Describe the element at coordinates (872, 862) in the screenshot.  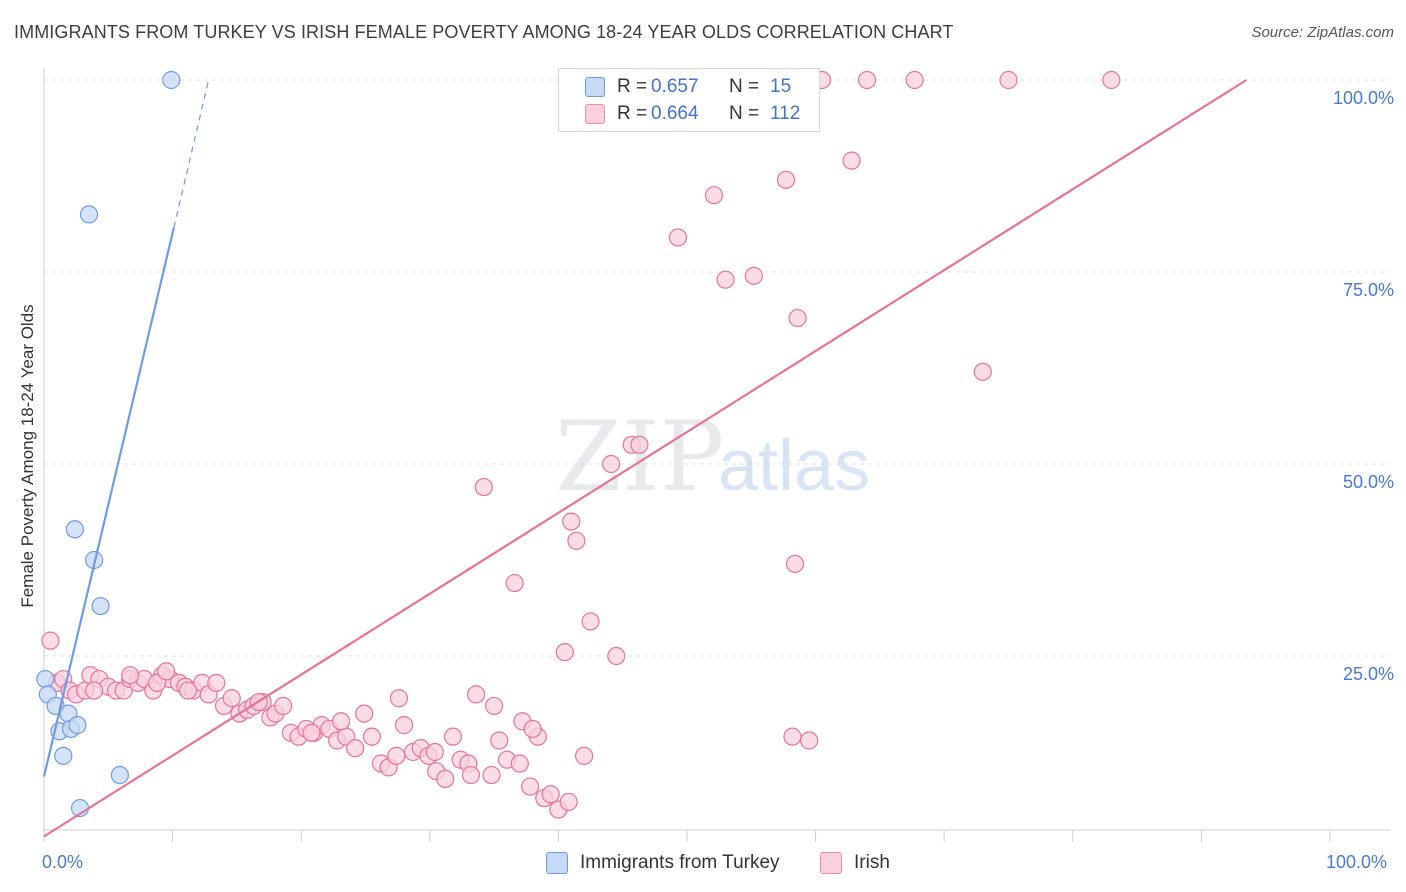
I see `legend-label-irish: Irish` at that location.